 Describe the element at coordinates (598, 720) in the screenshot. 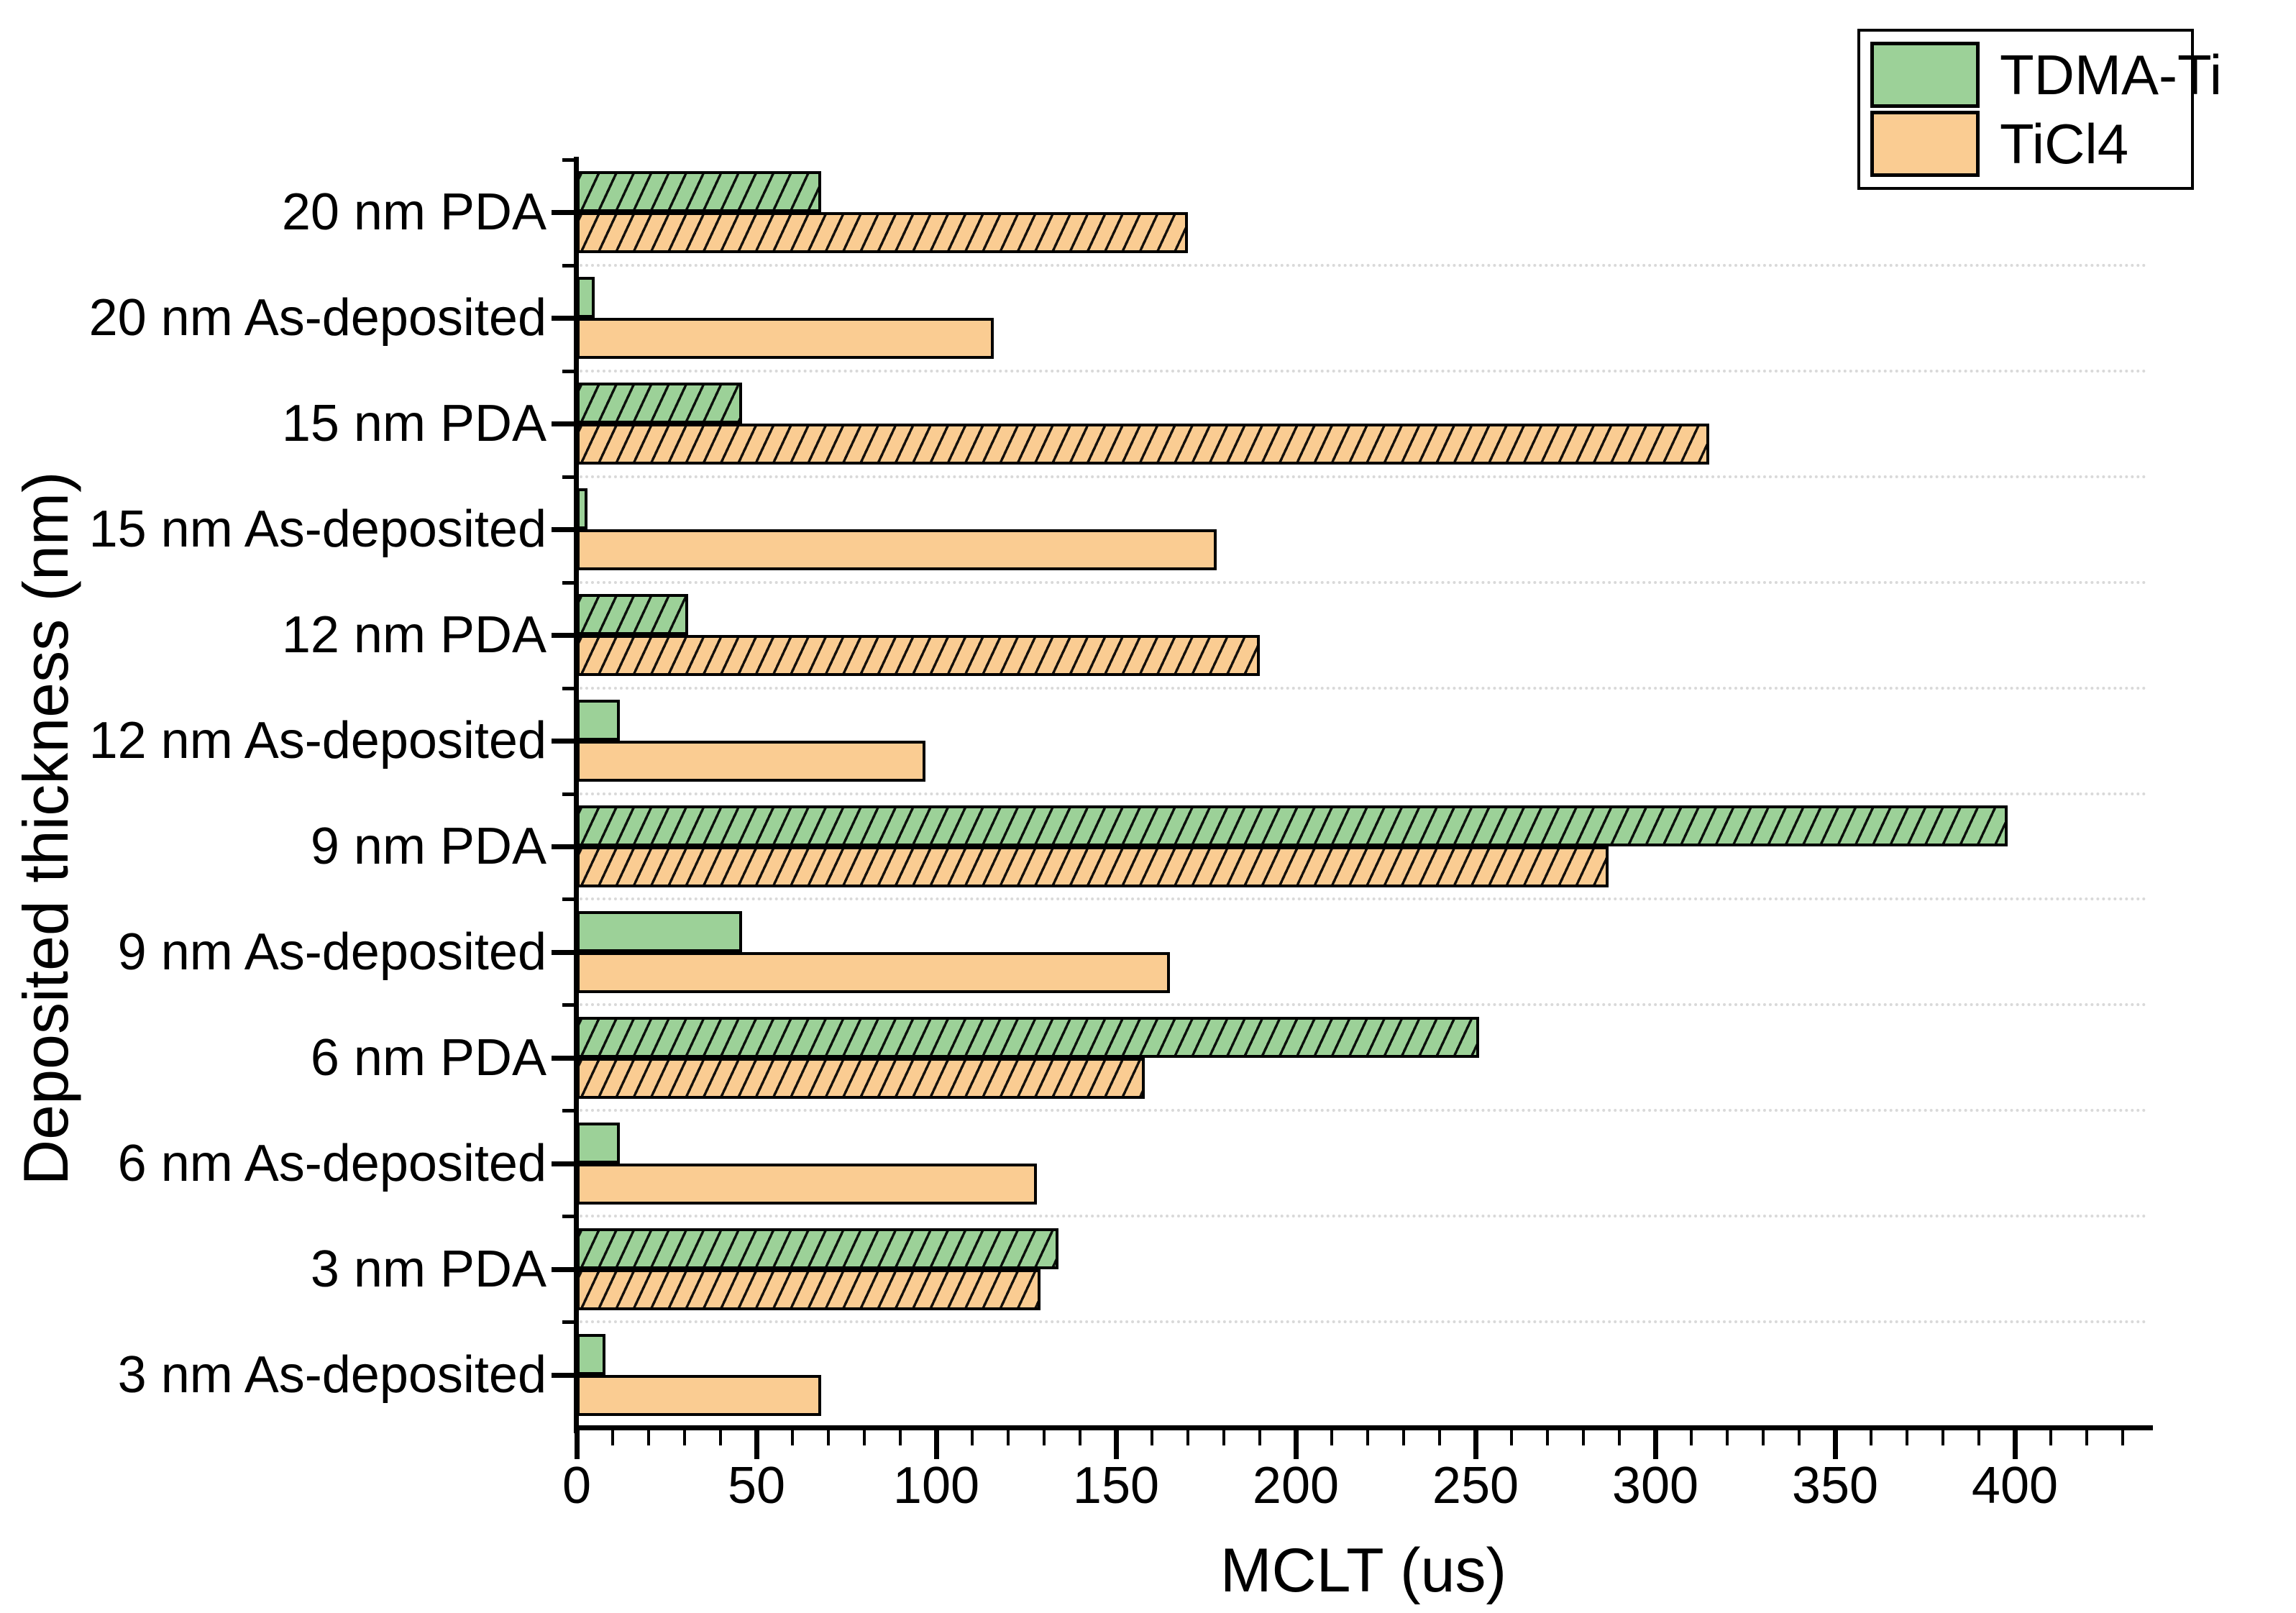

I see `bar-12-nm-as-deposited-tdma-ti` at that location.